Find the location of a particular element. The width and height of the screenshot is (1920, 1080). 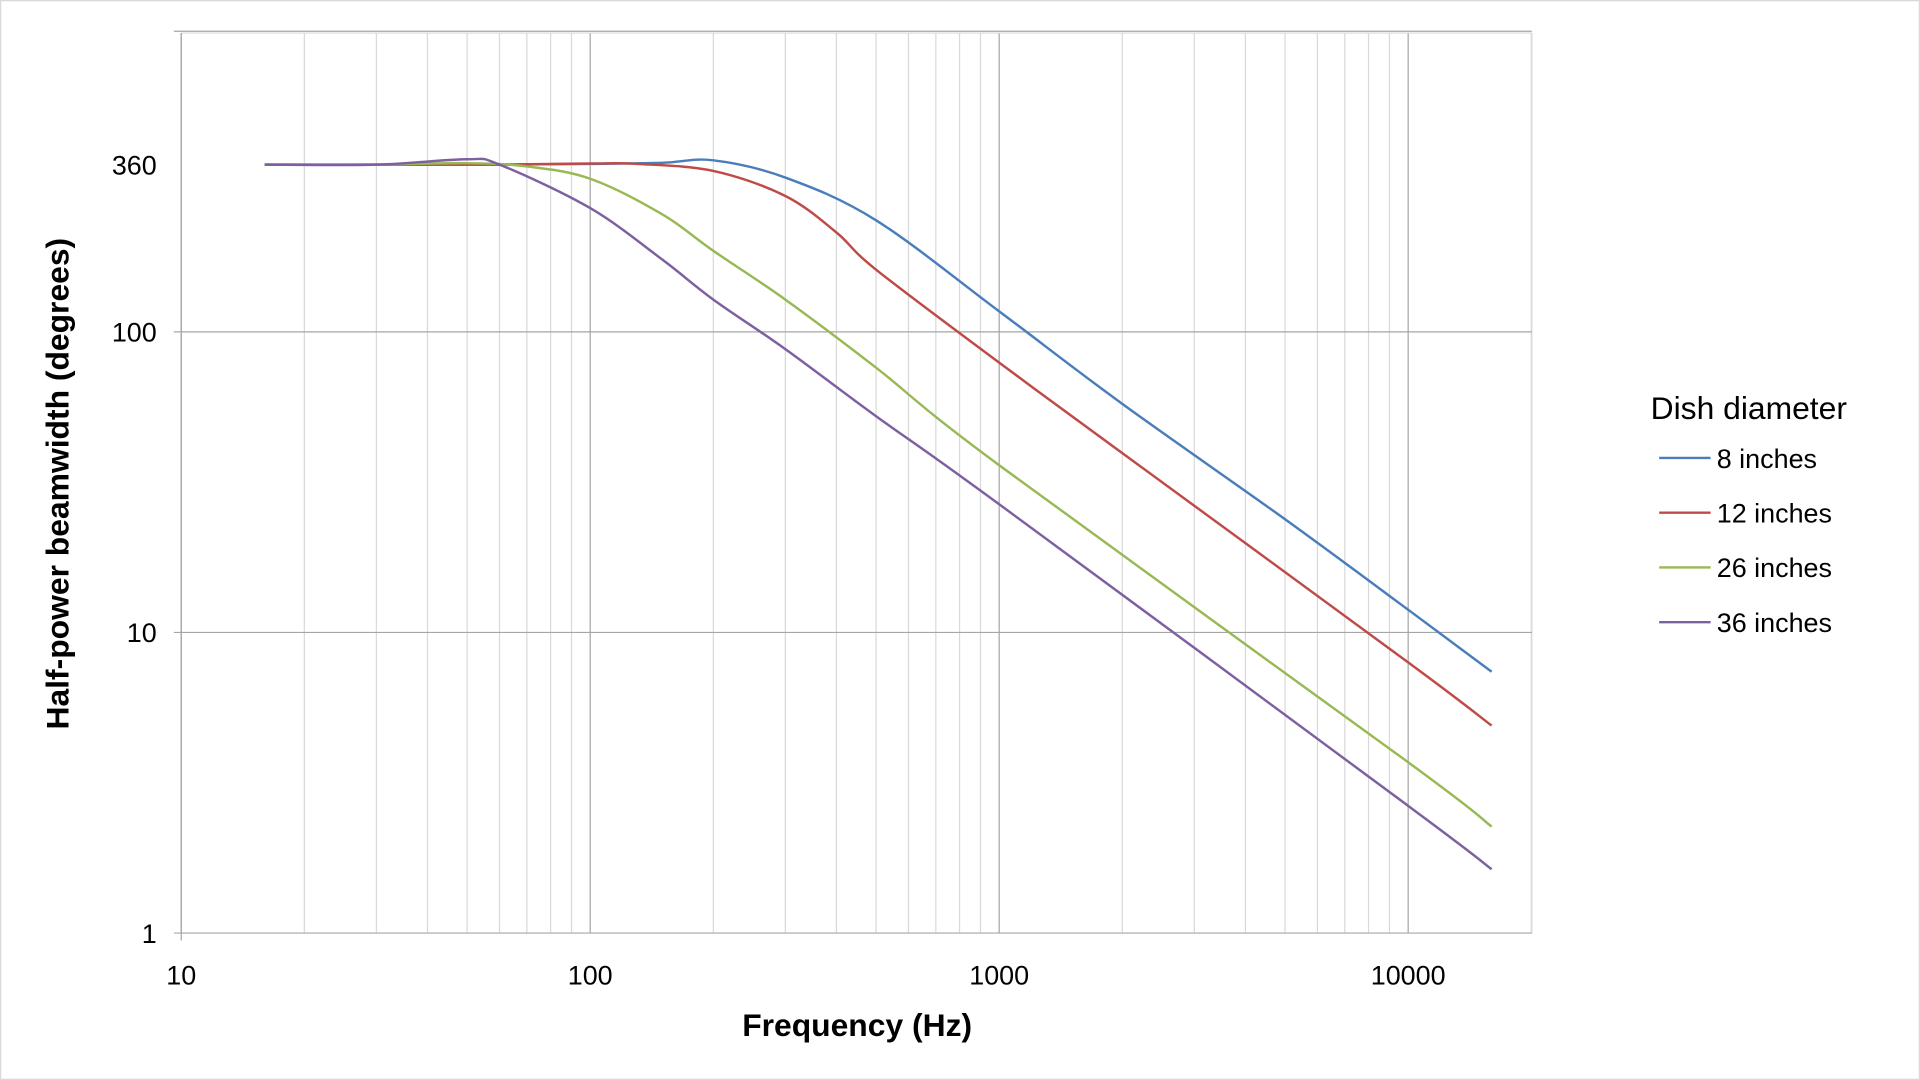

x-tick-label: 100 is located at coordinates (590, 975).